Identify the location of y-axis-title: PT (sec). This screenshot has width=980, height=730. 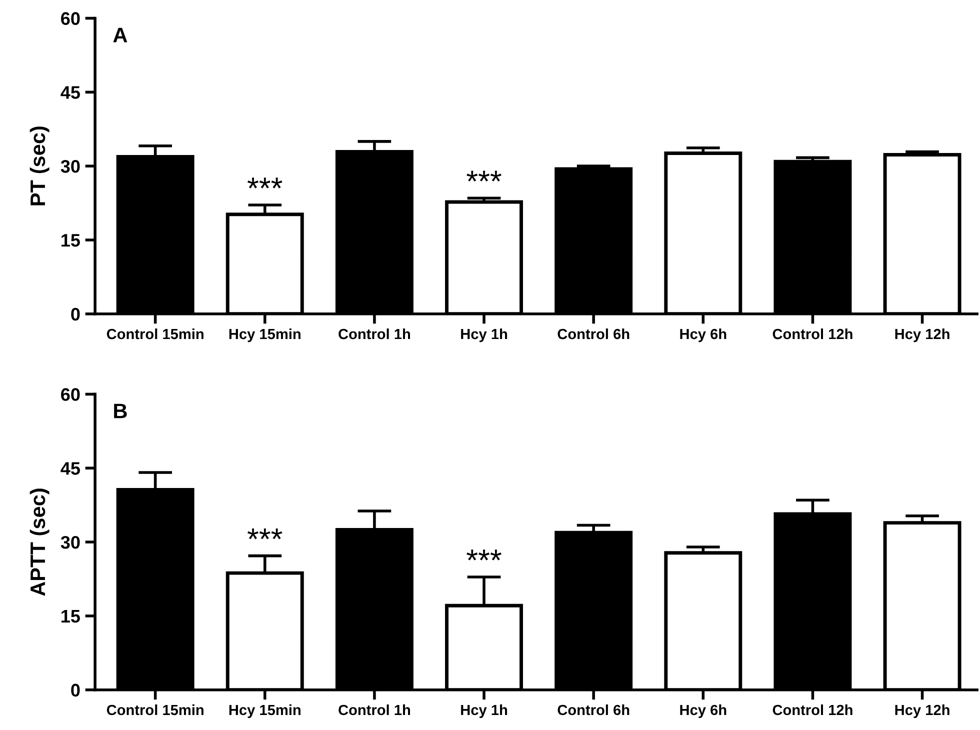
(40, 166).